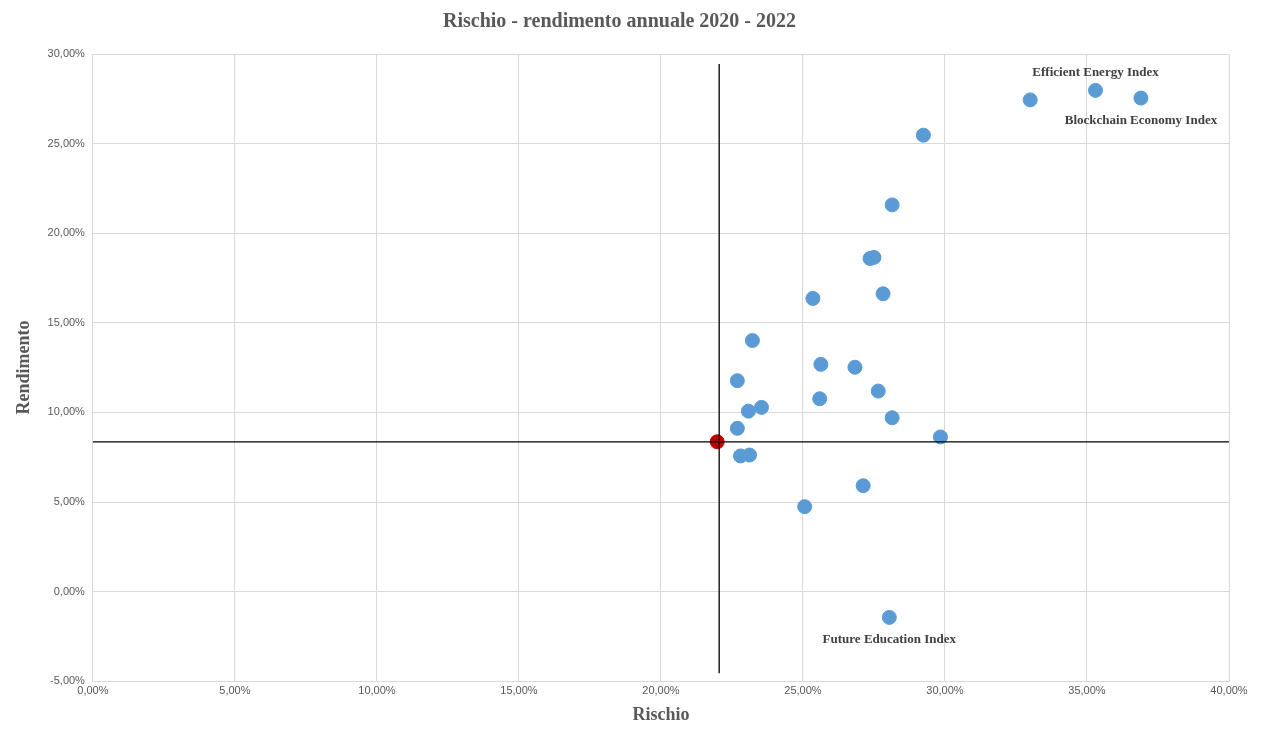 The image size is (1269, 742). I want to click on y-tick-label: 30,00%, so click(66, 53).